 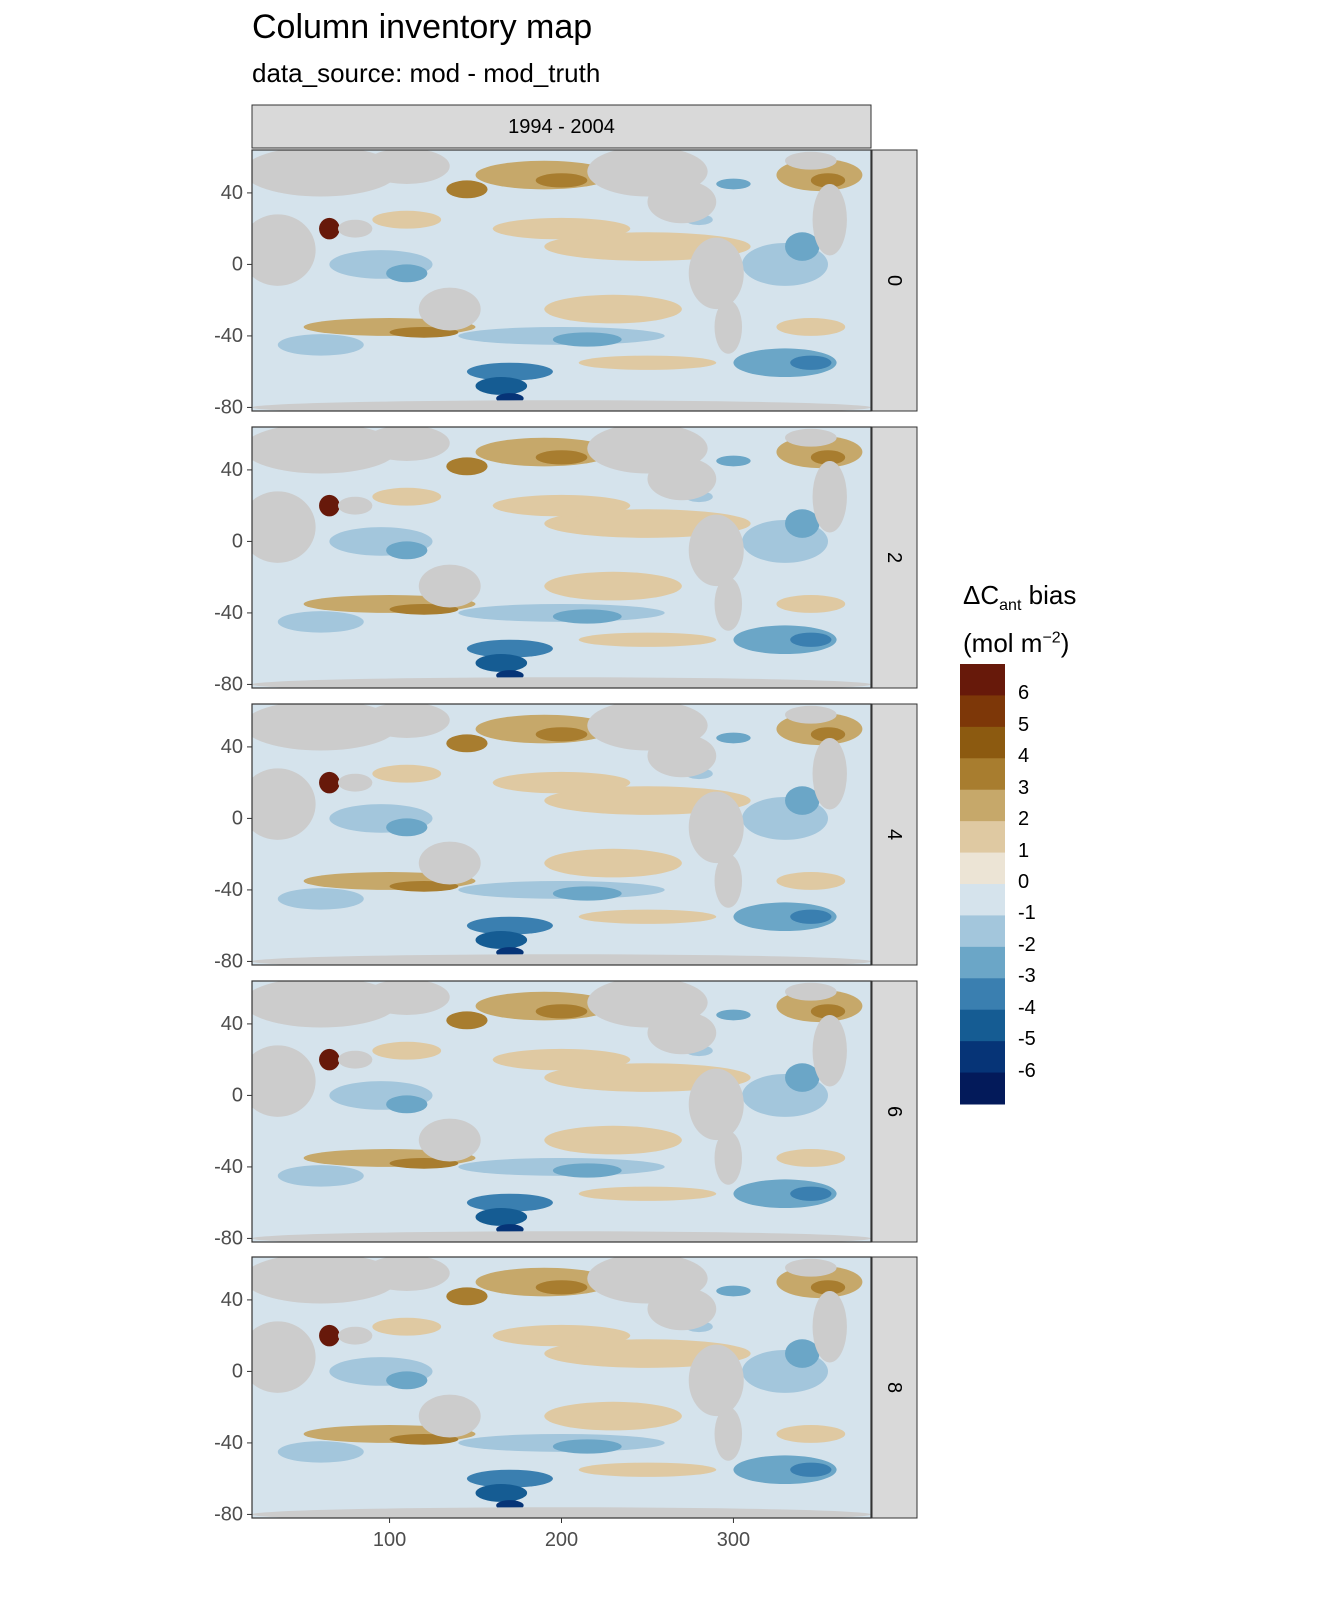 I want to click on facet-panel: 2 40 0 -40 -80, so click(x=566, y=560).